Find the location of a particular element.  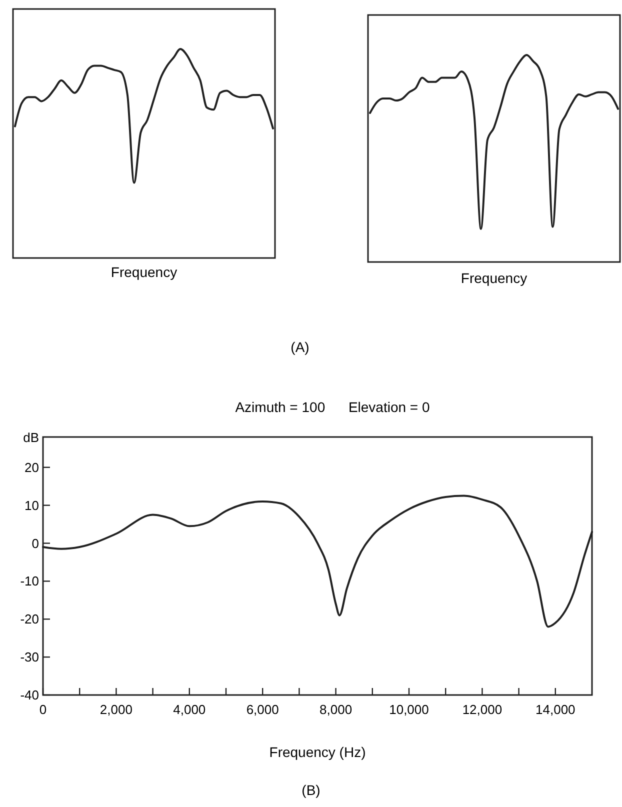

y-tick-label: -30 is located at coordinates (29, 657).